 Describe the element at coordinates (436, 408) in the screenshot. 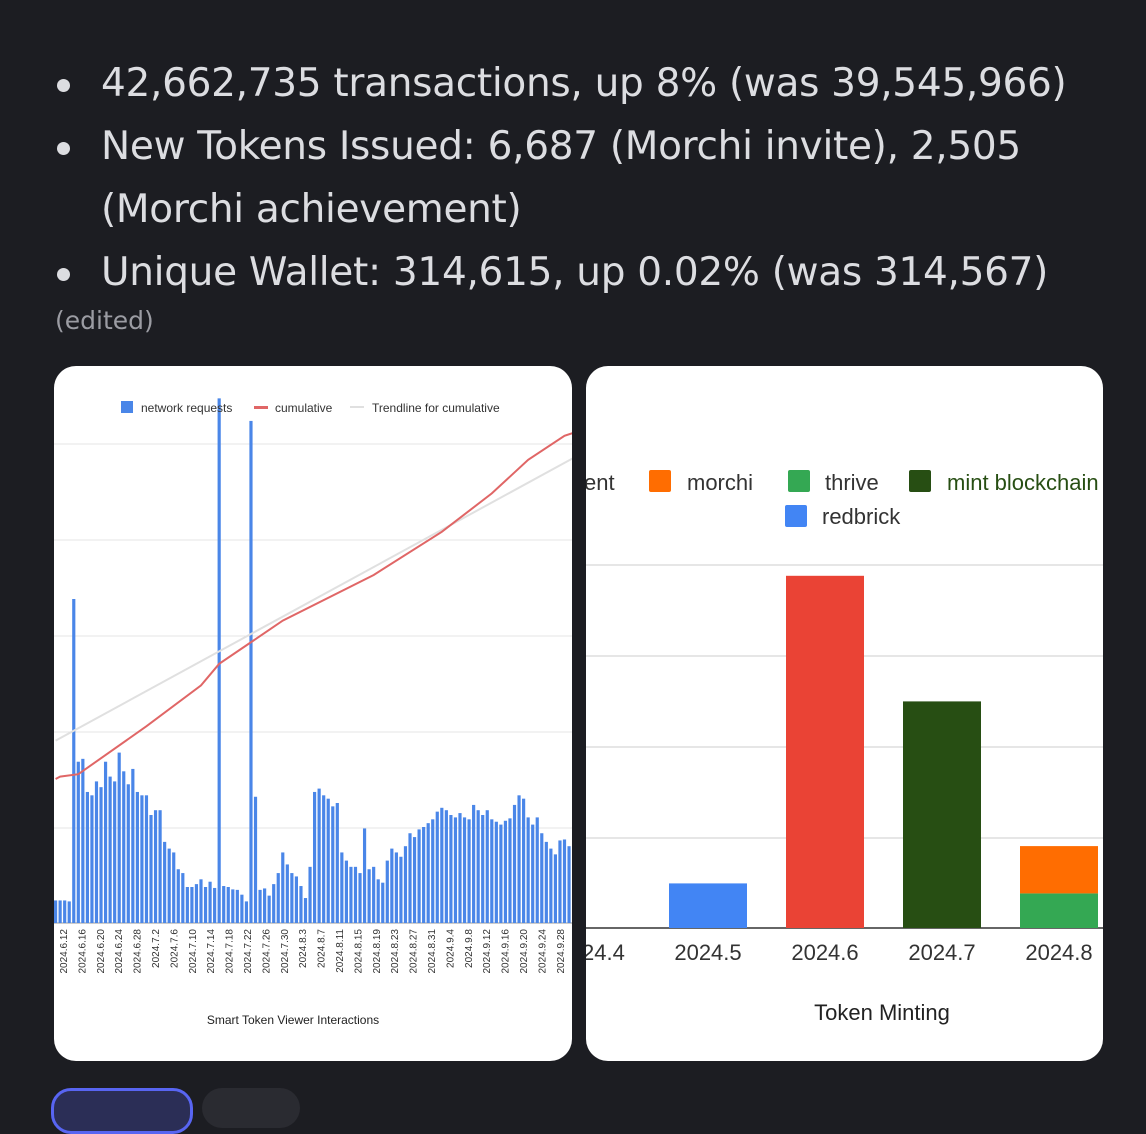

I see `legend-trendline-label: Trendline for cumulative` at that location.